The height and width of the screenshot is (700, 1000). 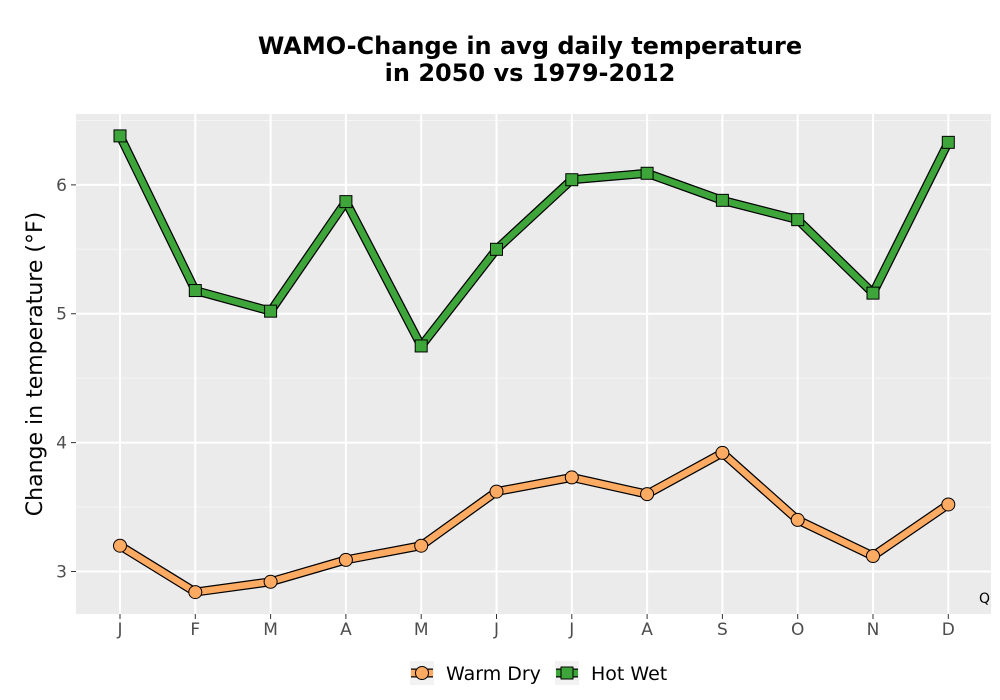 I want to click on x-tick-label: S, so click(x=722, y=630).